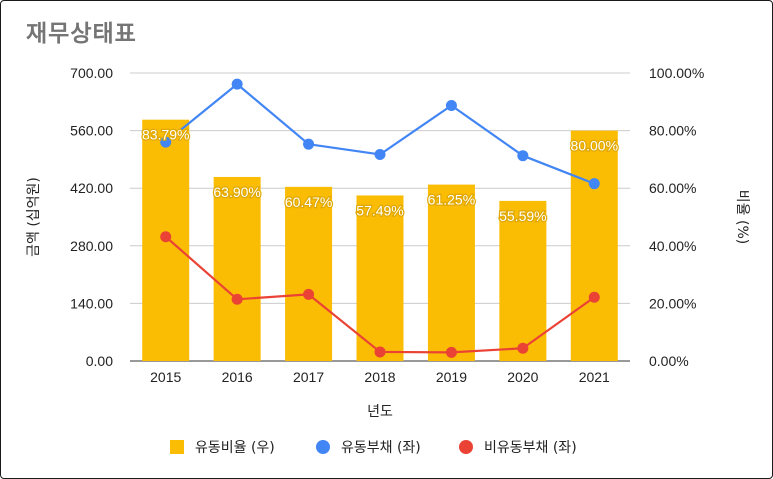 The height and width of the screenshot is (479, 773). Describe the element at coordinates (669, 361) in the screenshot. I see `y-right-tick-label: 0.00%` at that location.